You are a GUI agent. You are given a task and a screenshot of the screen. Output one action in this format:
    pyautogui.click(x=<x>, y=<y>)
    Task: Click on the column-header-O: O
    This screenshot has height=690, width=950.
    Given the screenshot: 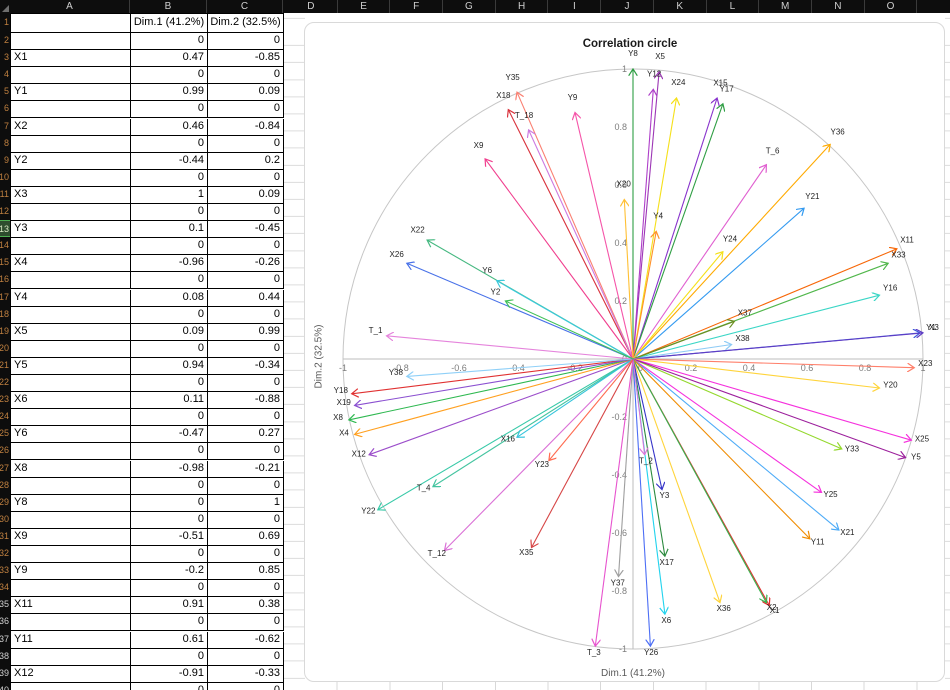 What is the action you would take?
    pyautogui.click(x=891, y=6)
    